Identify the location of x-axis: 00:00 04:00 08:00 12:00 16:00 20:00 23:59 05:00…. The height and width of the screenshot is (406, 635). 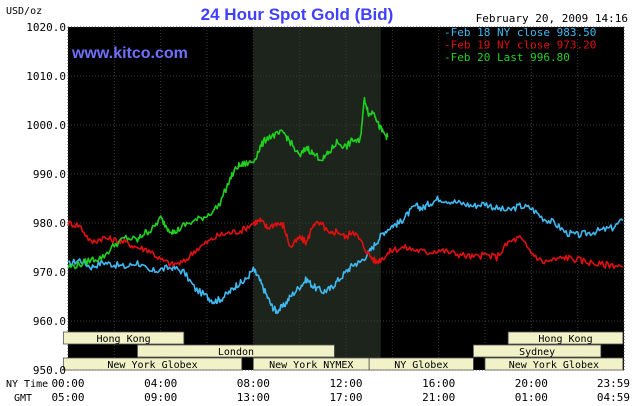
(340, 390).